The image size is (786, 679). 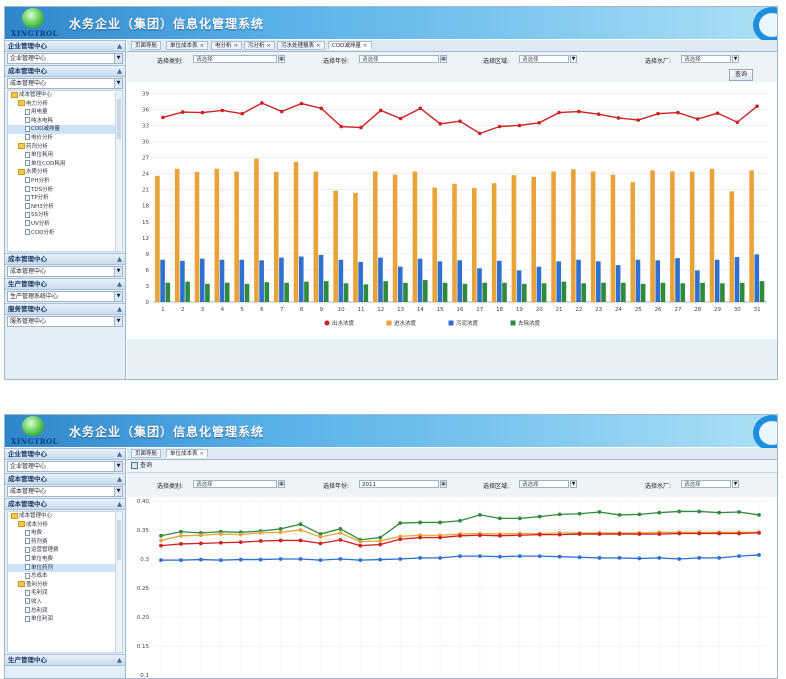 I want to click on tree-node: PH分析, so click(x=65, y=181).